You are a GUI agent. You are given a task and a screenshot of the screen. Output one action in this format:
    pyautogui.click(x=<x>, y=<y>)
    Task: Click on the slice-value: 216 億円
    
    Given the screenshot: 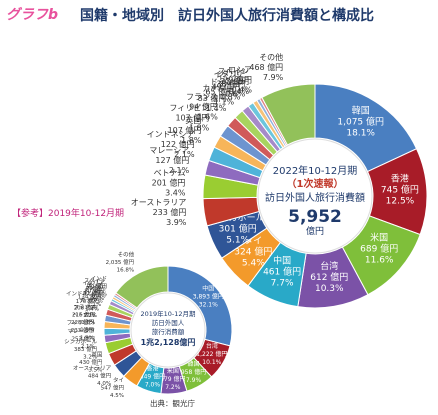 What is the action you would take?
    pyautogui.click(x=84, y=314)
    